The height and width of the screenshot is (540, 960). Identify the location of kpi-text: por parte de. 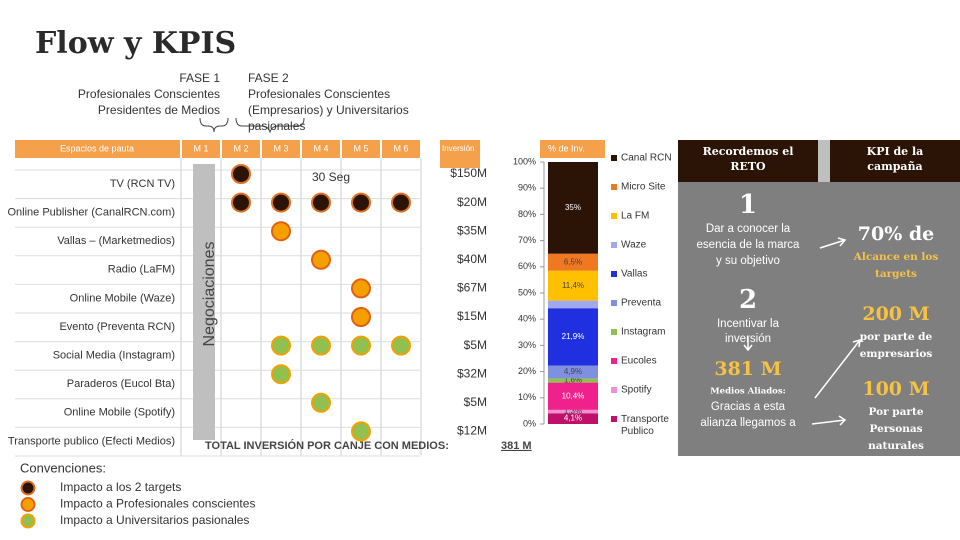
(896, 337).